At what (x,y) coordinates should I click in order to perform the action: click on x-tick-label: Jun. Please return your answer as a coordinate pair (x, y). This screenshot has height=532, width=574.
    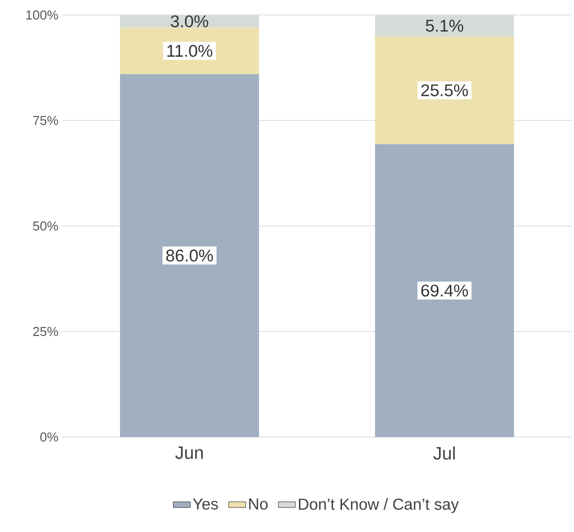
    Looking at the image, I should click on (189, 453).